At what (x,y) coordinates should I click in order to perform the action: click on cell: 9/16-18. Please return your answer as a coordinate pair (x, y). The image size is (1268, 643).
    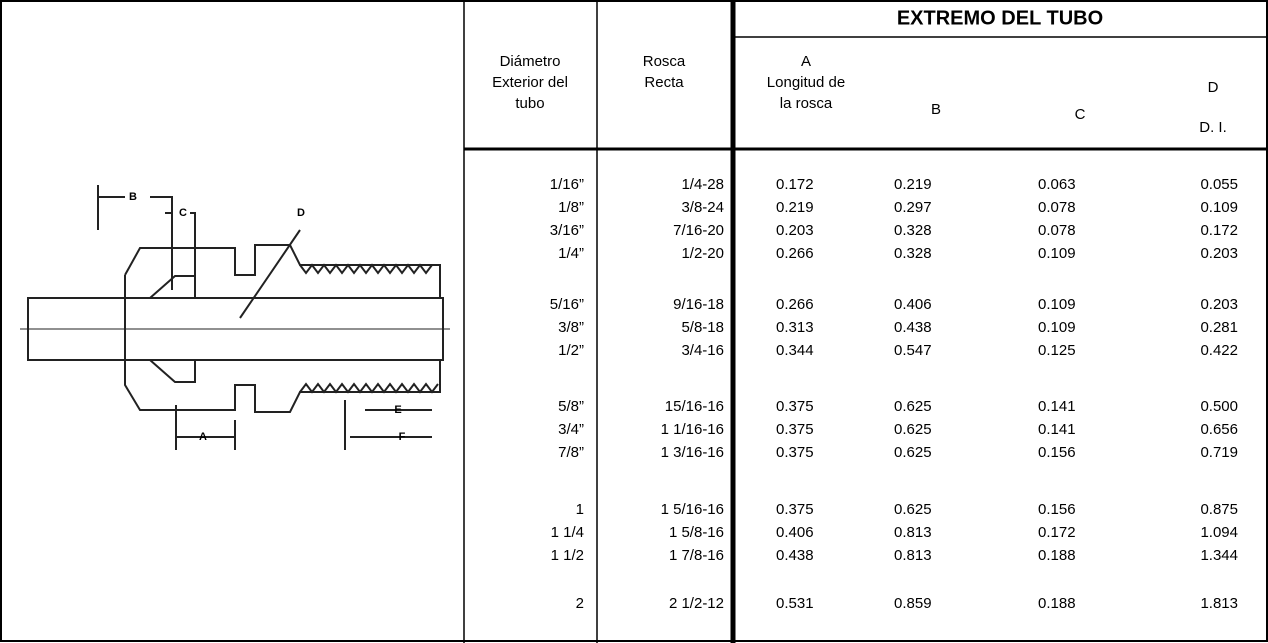
    Looking at the image, I should click on (698, 304).